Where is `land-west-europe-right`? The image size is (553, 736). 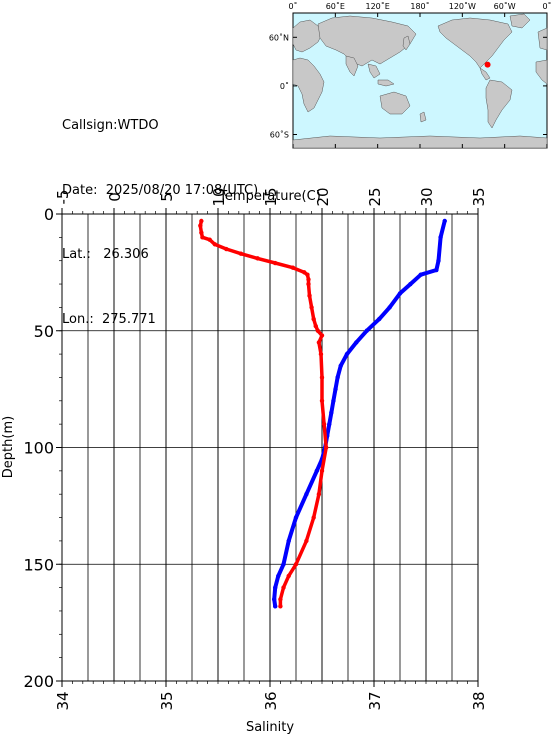 land-west-europe-right is located at coordinates (542, 39).